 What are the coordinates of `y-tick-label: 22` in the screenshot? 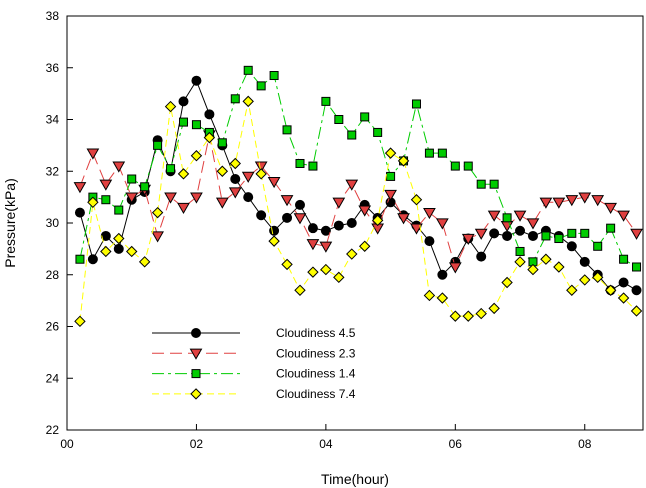 It's located at (53, 430).